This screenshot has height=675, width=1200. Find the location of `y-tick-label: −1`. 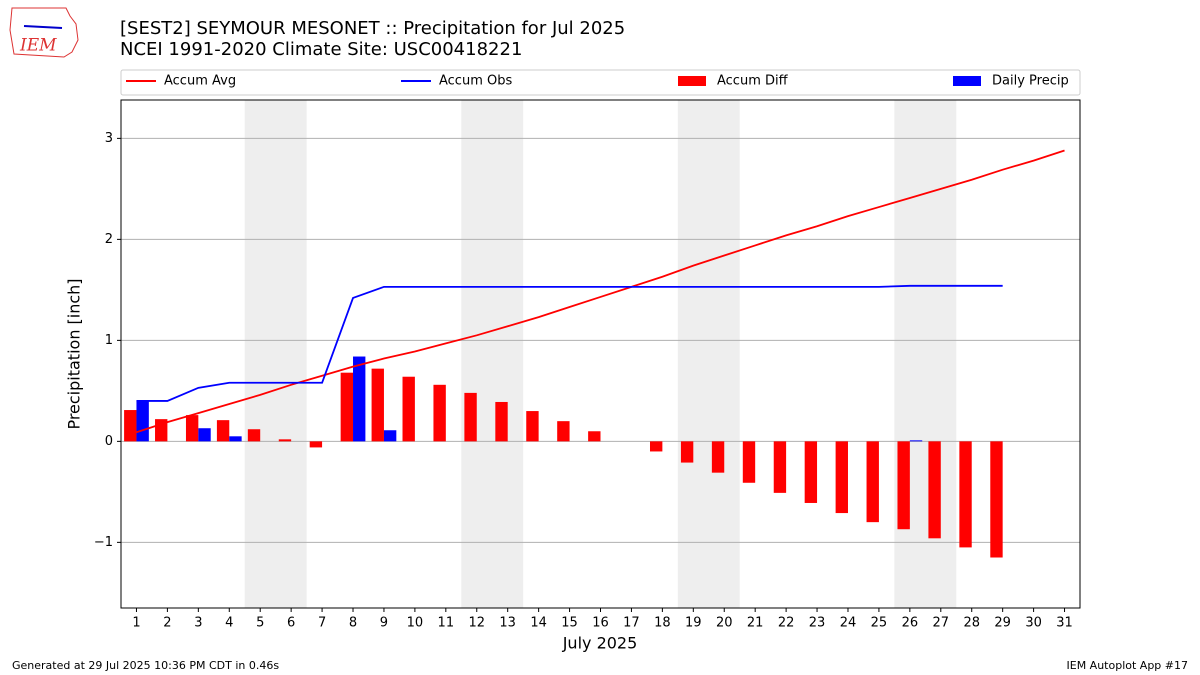

y-tick-label: −1 is located at coordinates (103, 542).